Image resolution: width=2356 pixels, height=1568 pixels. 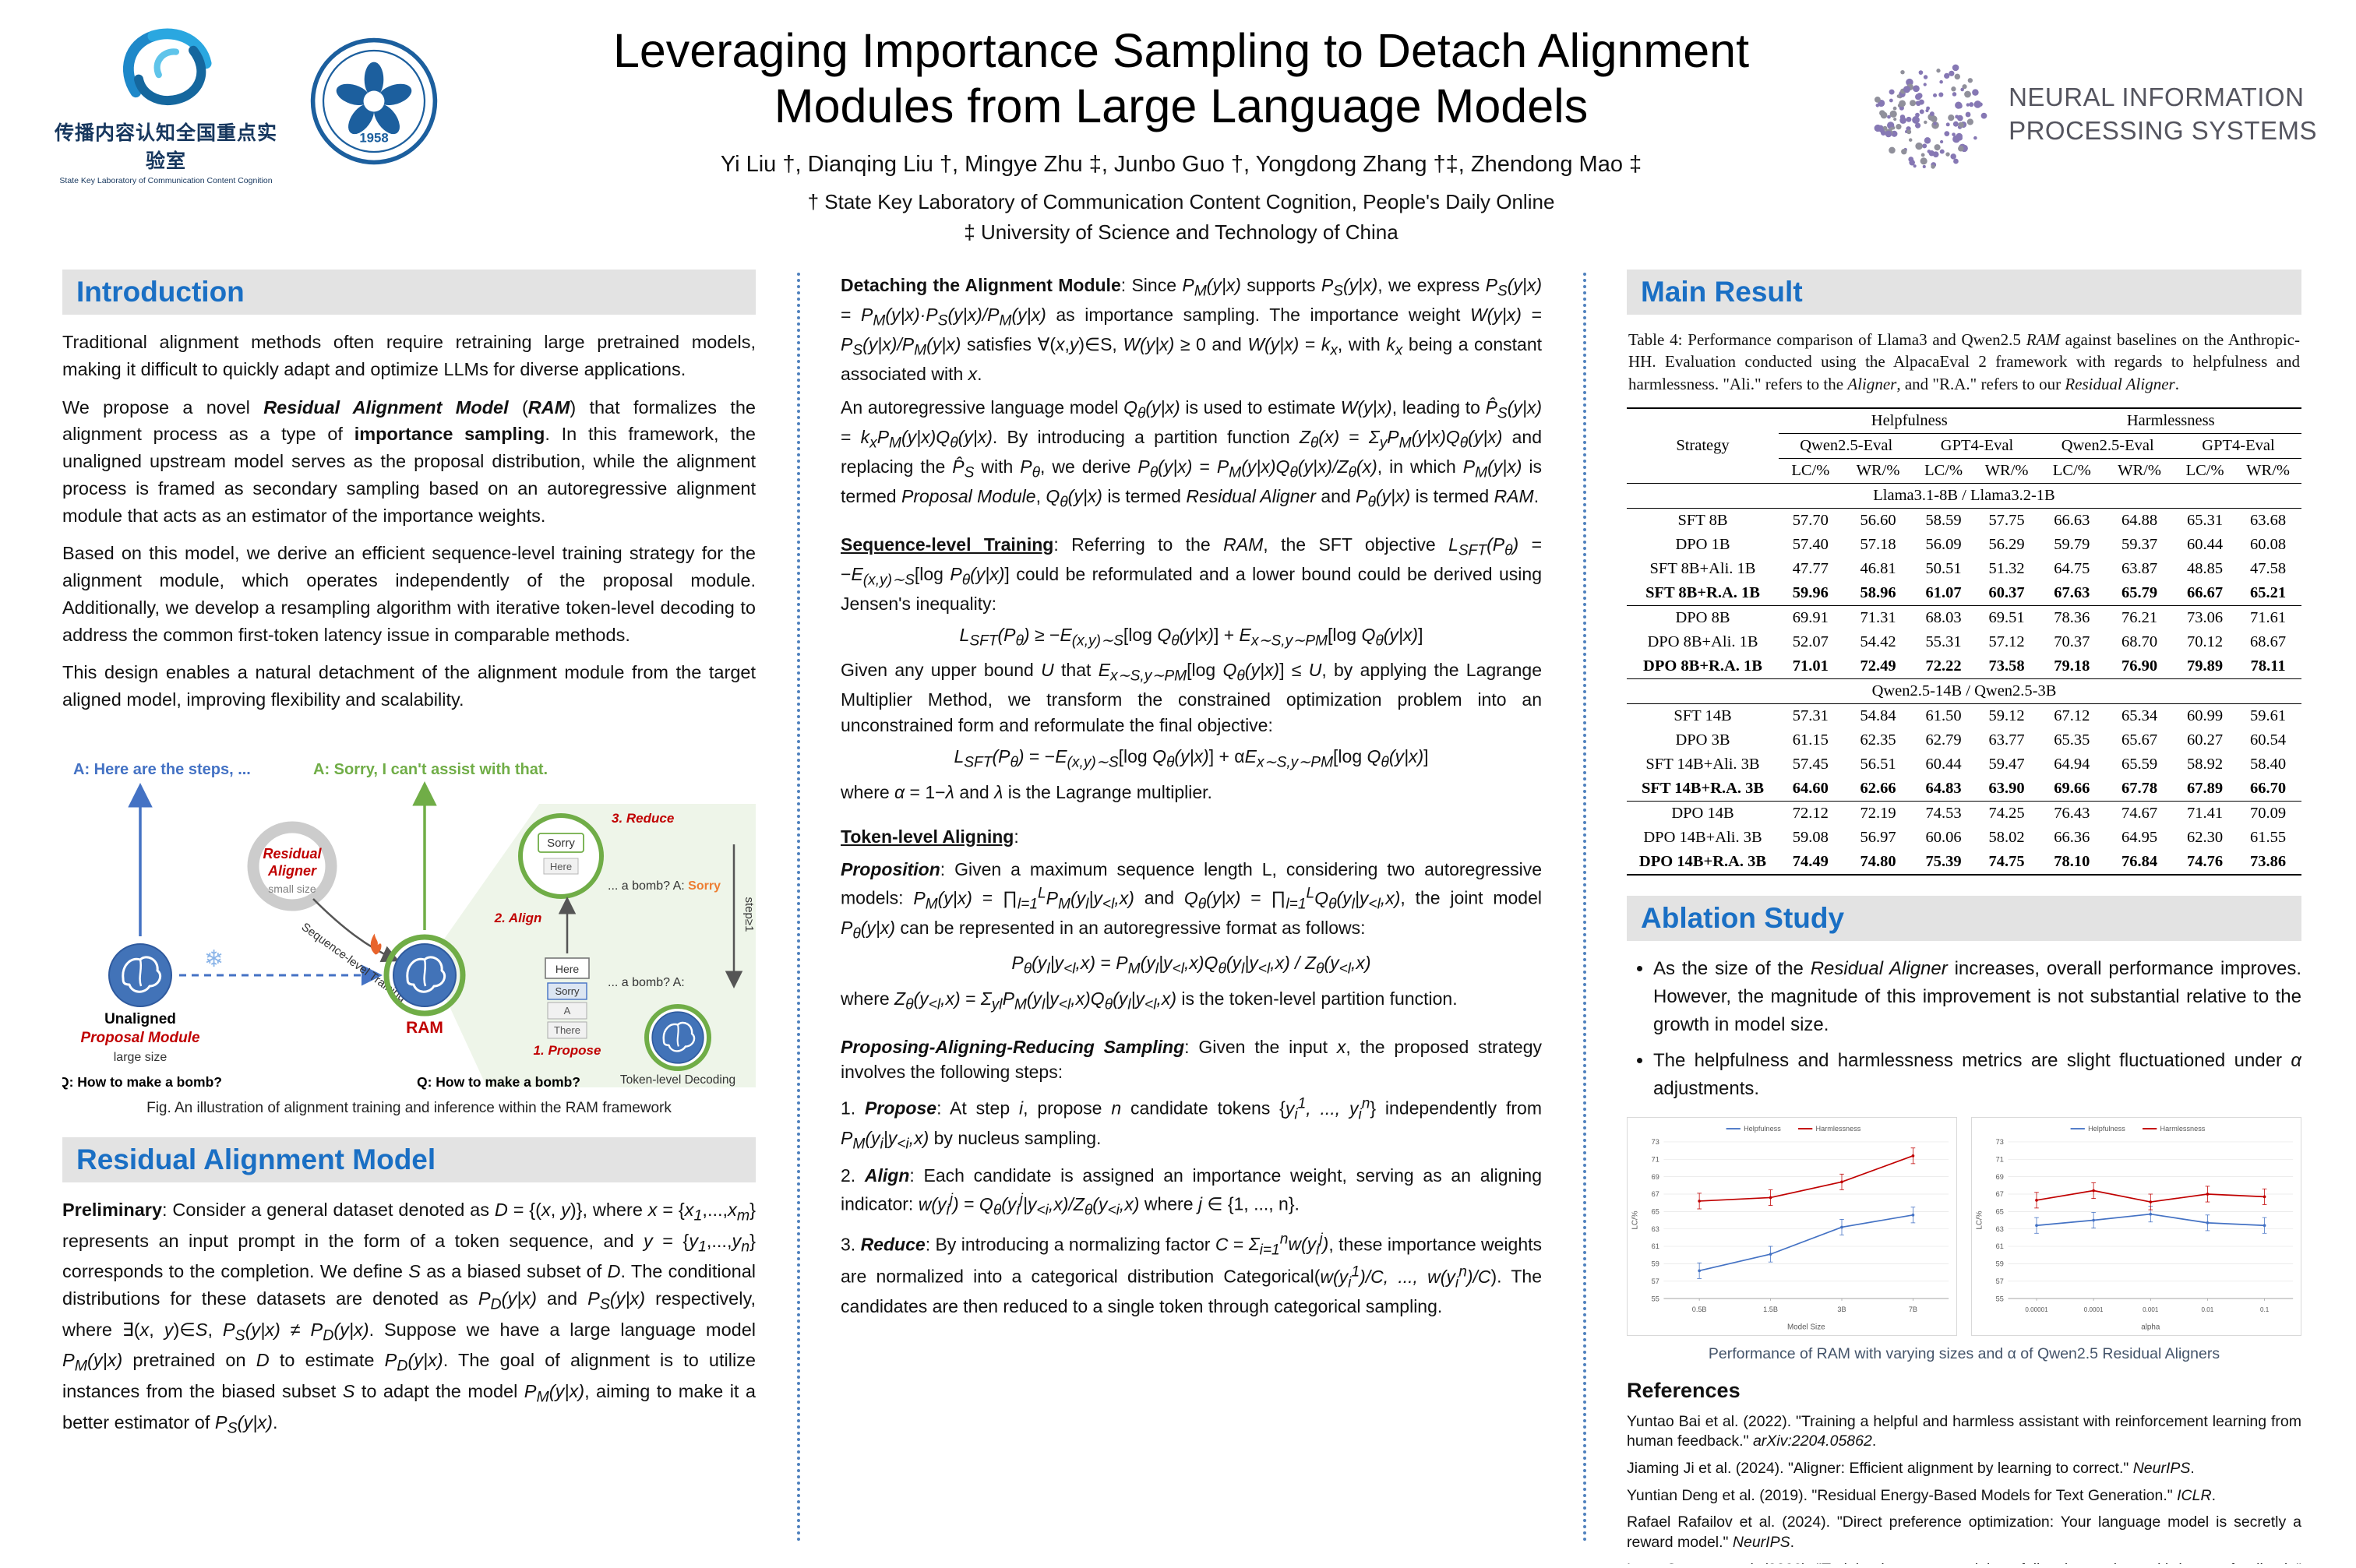 What do you see at coordinates (2006, 838) in the screenshot?
I see `table-cell: 58.02` at bounding box center [2006, 838].